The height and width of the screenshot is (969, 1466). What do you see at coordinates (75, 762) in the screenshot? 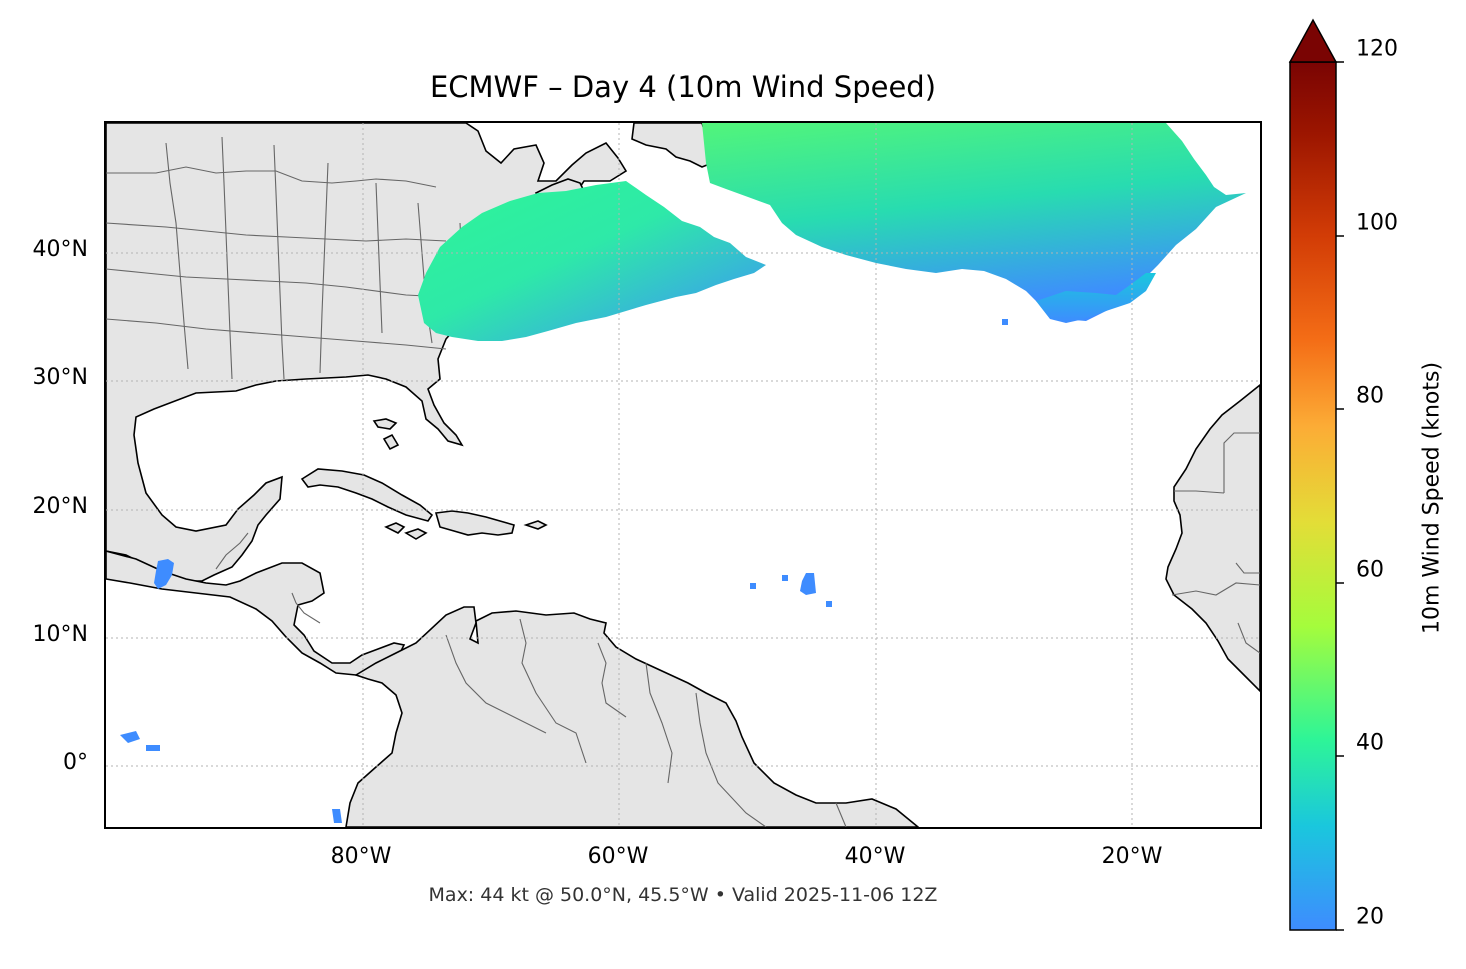
I see `y-tick-0: 0°` at bounding box center [75, 762].